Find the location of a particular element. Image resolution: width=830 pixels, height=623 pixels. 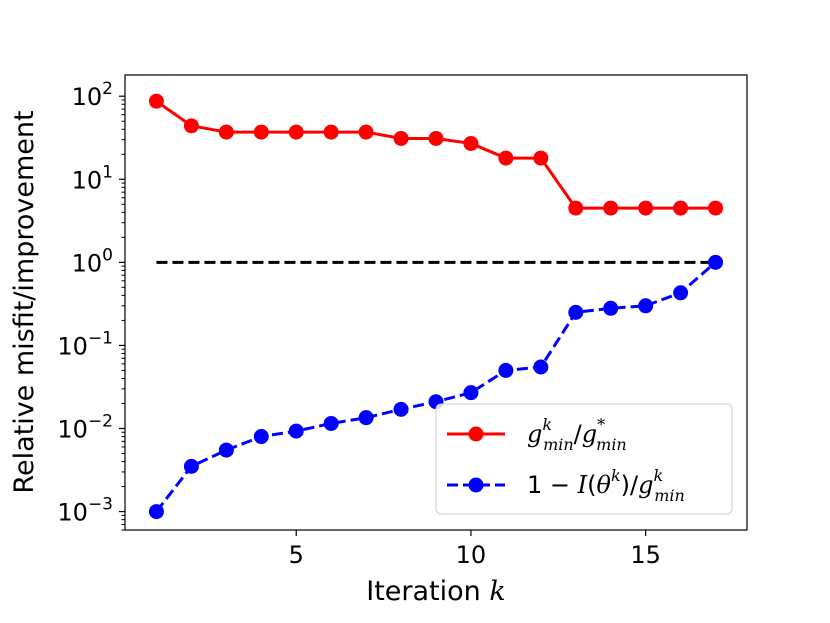

legend-swatch-marker-red is located at coordinates (476, 434).